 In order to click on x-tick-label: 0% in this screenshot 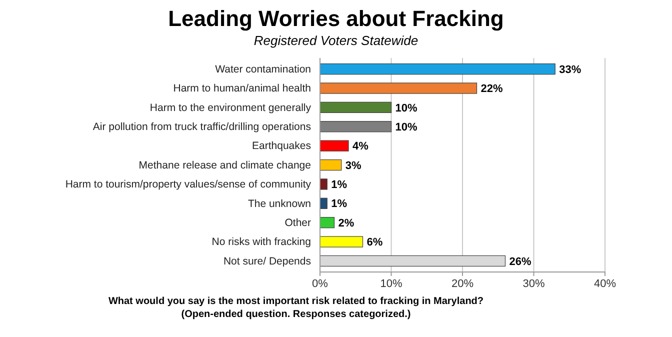, I will do `click(320, 284)`.